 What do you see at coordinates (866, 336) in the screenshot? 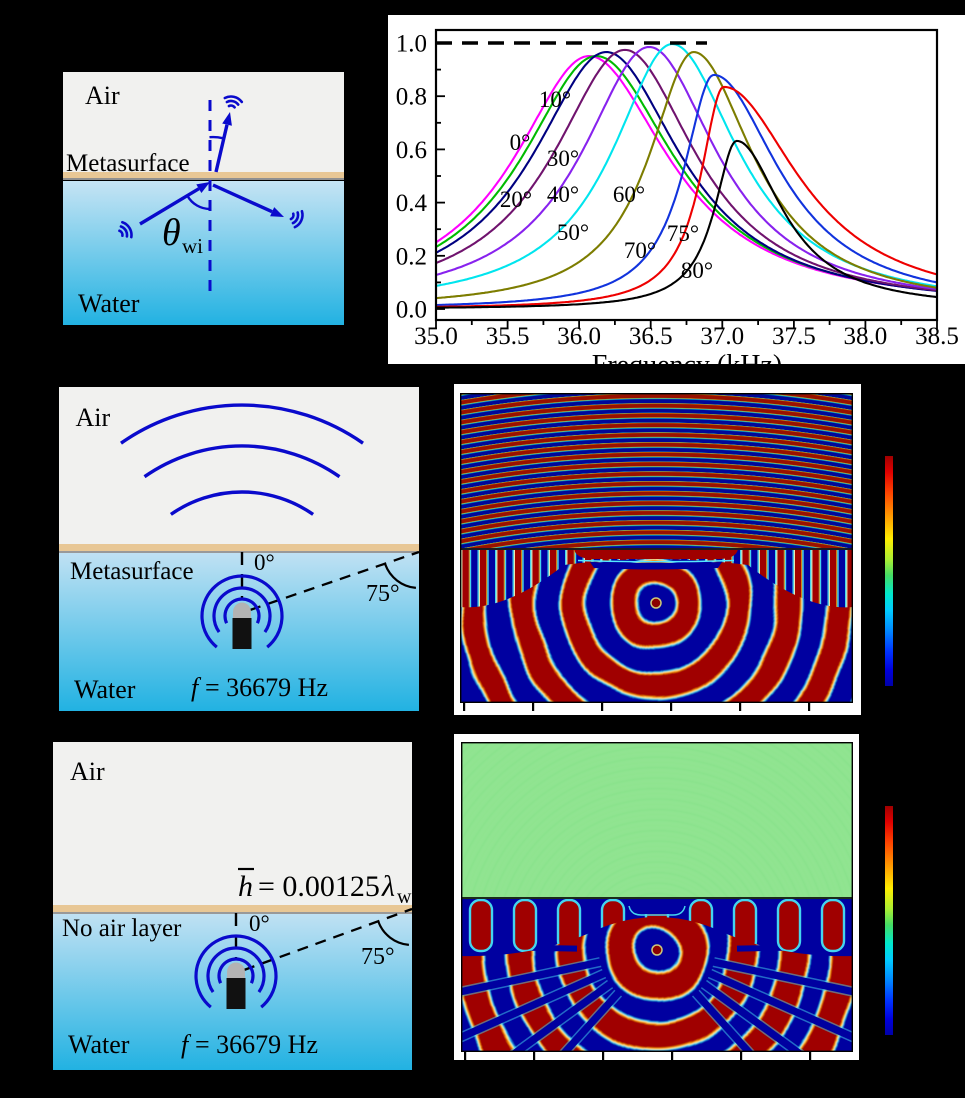
I see `svg-text: 38.0` at bounding box center [866, 336].